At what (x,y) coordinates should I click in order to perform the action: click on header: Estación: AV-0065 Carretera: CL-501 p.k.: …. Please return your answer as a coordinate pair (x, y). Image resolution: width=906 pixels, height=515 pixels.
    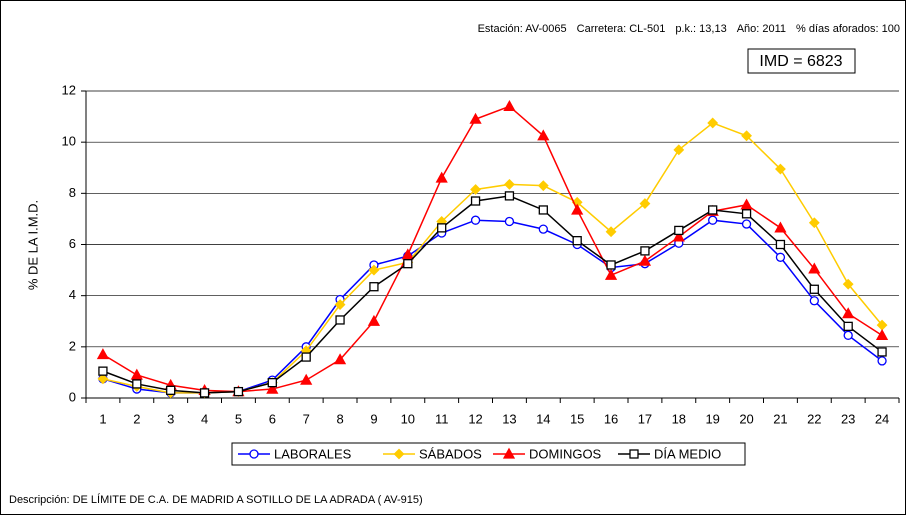
    Looking at the image, I should click on (689, 29).